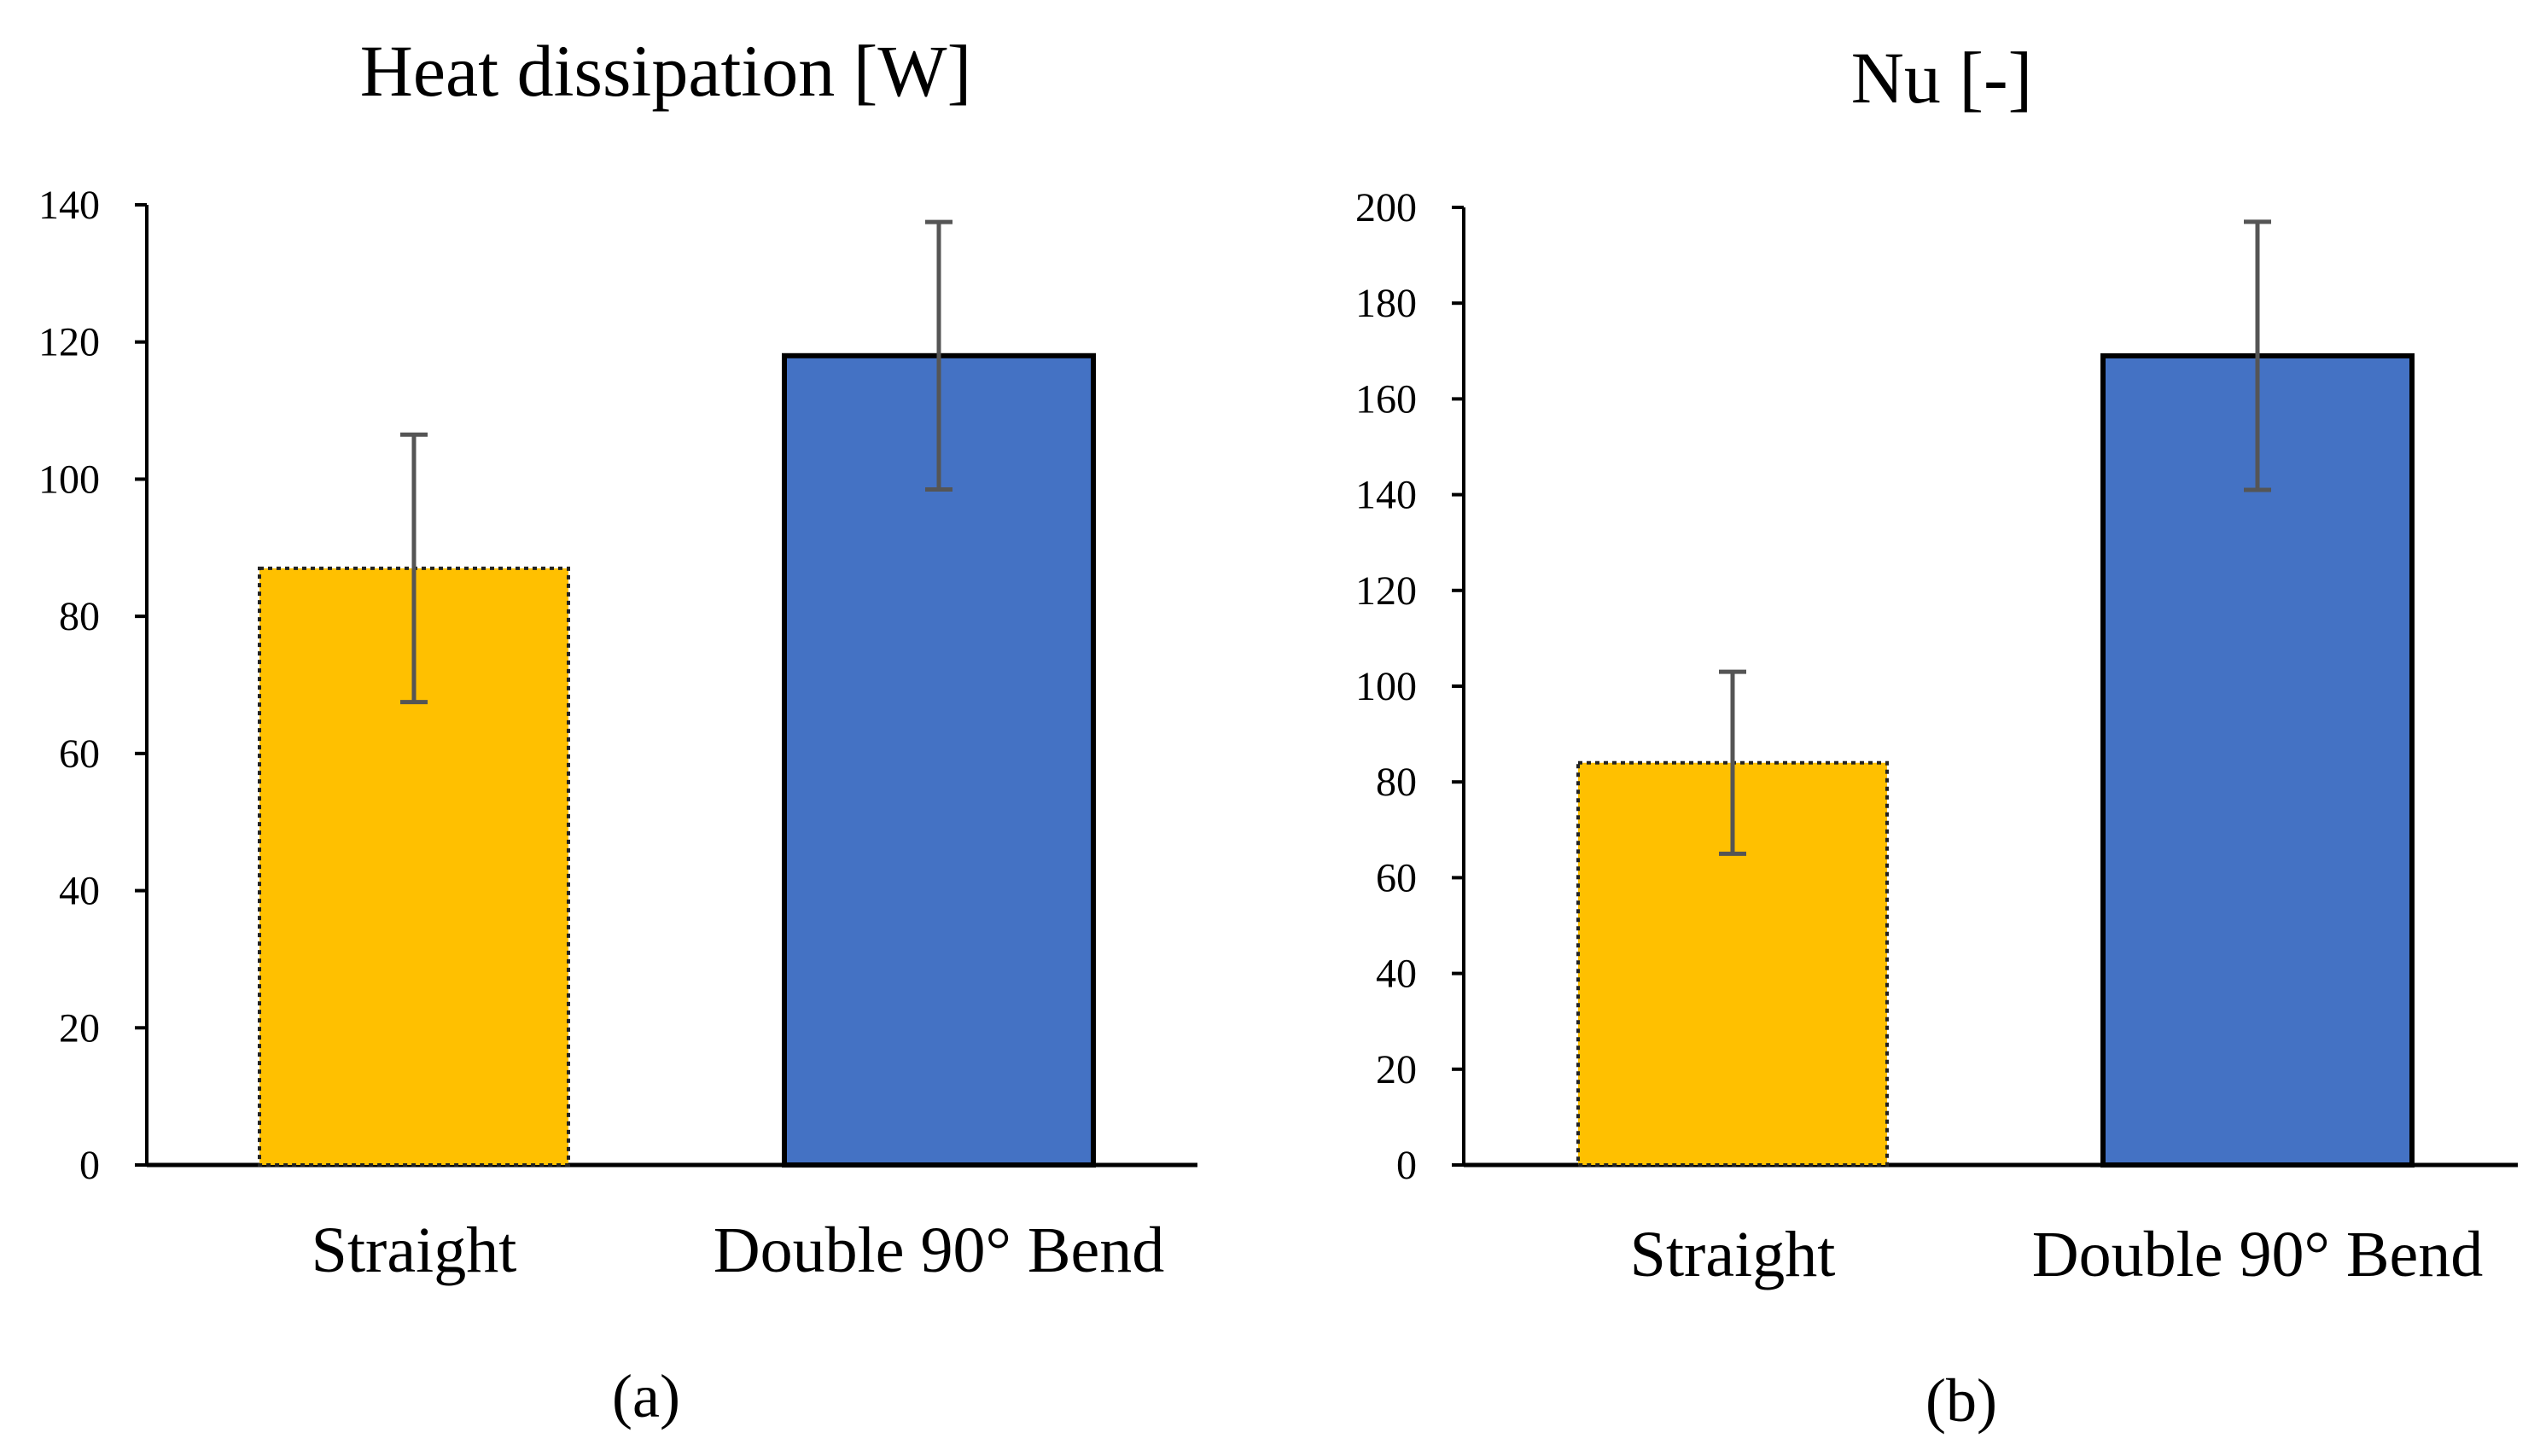  I want to click on x-tick-label-a-bend: Double 90° Bend, so click(940, 1250).